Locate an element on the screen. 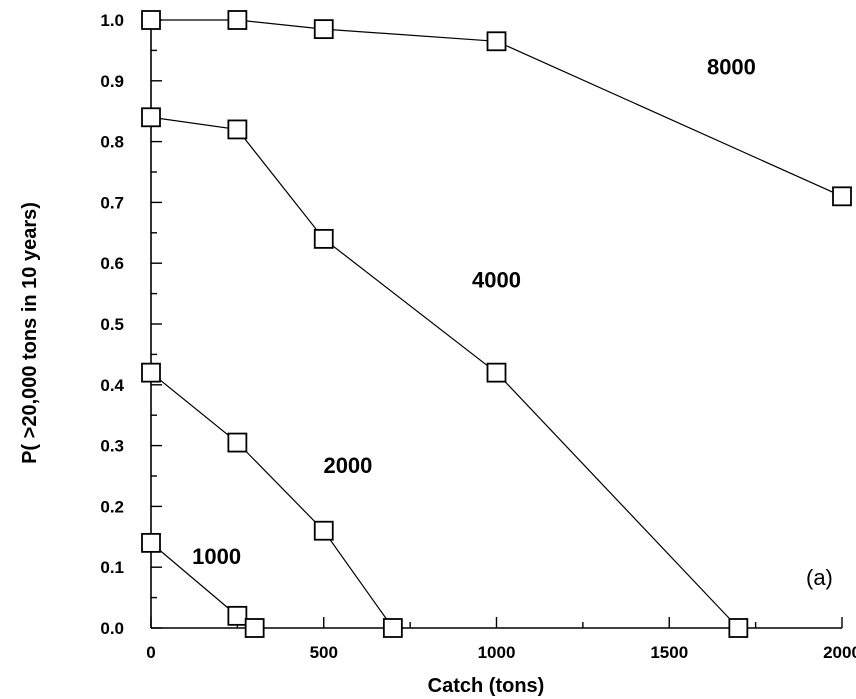 The image size is (856, 699). y-tick-label: 1.0 is located at coordinates (112, 20).